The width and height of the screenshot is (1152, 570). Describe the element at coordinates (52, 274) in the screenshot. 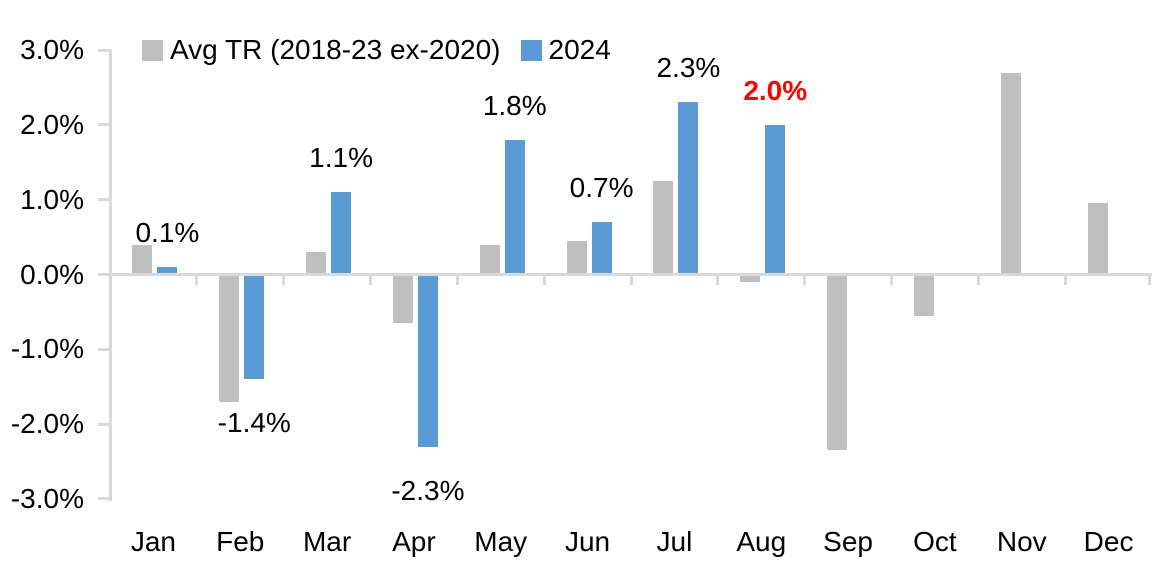

I see `y-axis-label: 0.0%` at that location.